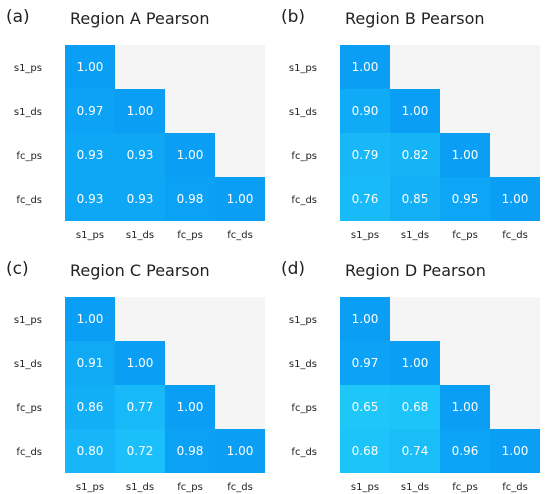  What do you see at coordinates (293, 269) in the screenshot?
I see `panel-label: (d)` at bounding box center [293, 269].